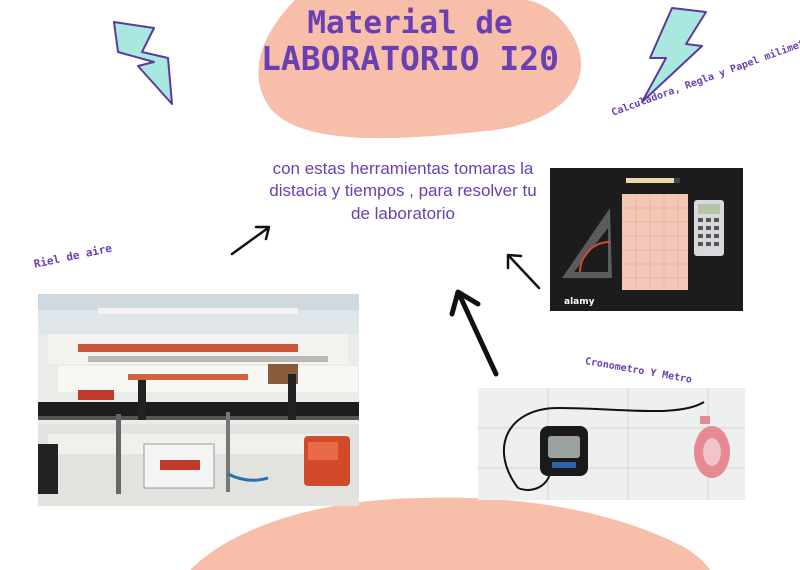 The image size is (800, 570). Describe the element at coordinates (409, 58) in the screenshot. I see `title-line-2: LABORATORIO I20` at that location.